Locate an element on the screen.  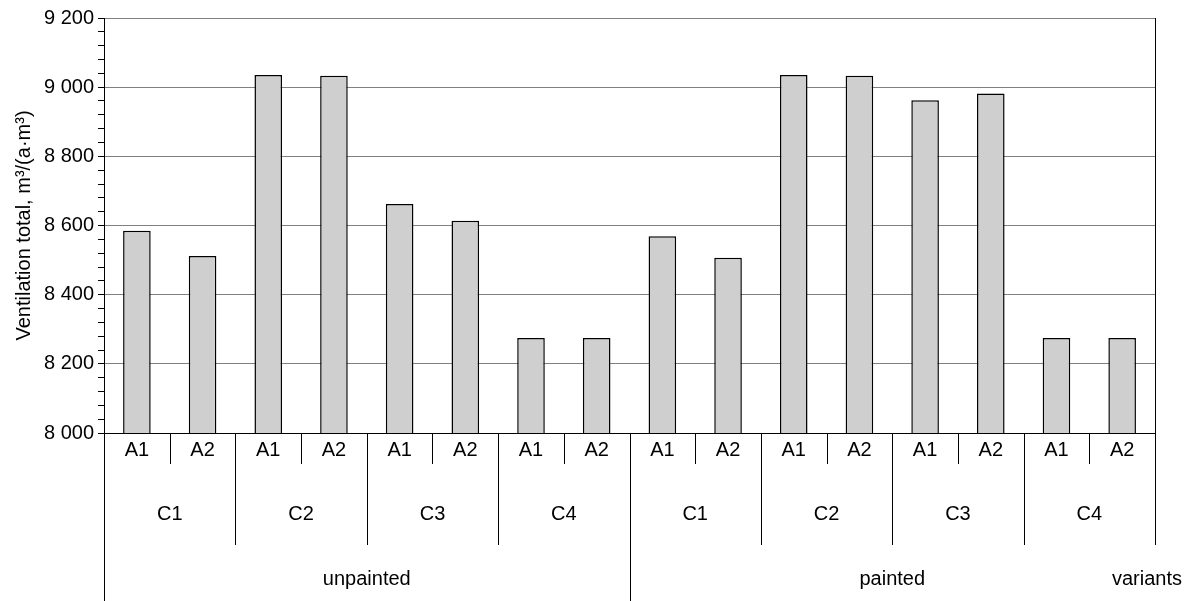
text: unpainted is located at coordinates (366, 577).